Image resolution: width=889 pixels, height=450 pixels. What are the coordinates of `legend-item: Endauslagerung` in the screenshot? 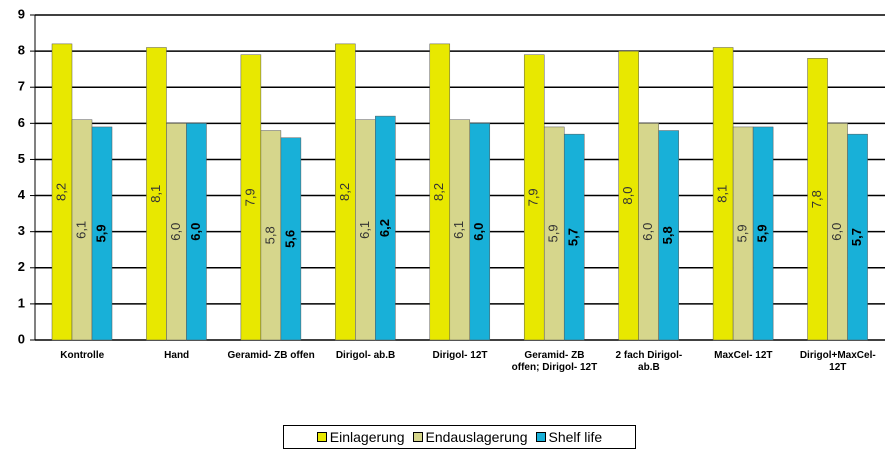 It's located at (470, 437).